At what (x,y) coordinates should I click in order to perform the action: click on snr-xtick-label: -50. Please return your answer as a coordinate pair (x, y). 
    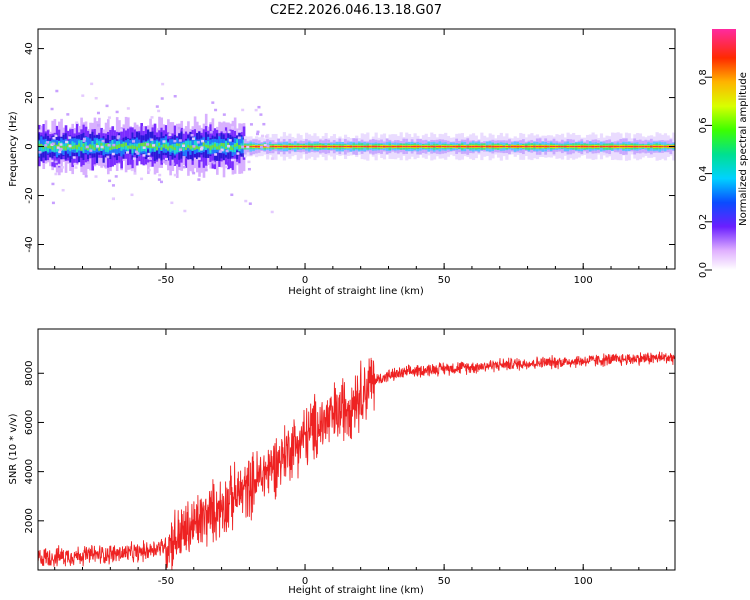
    Looking at the image, I should click on (166, 581).